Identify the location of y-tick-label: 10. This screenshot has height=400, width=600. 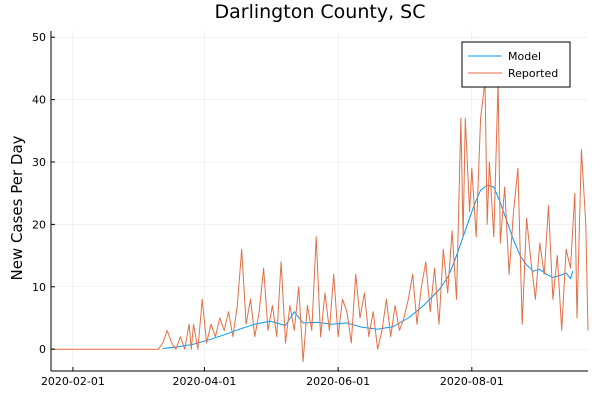
(39, 287).